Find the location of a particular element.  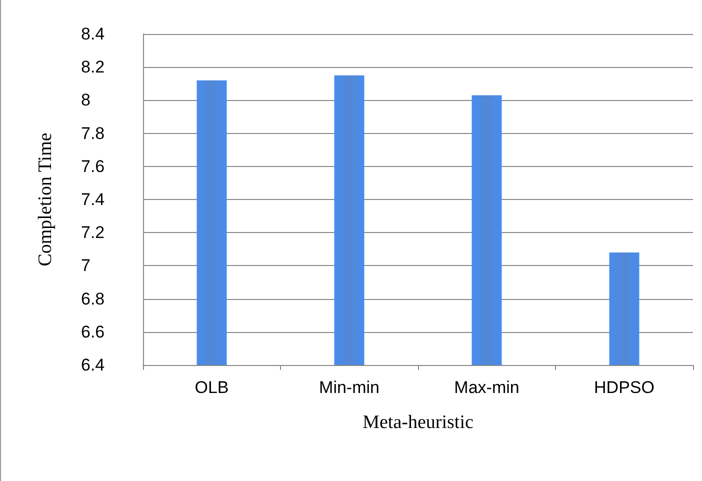

x-tick-label: HDPSO is located at coordinates (624, 387).